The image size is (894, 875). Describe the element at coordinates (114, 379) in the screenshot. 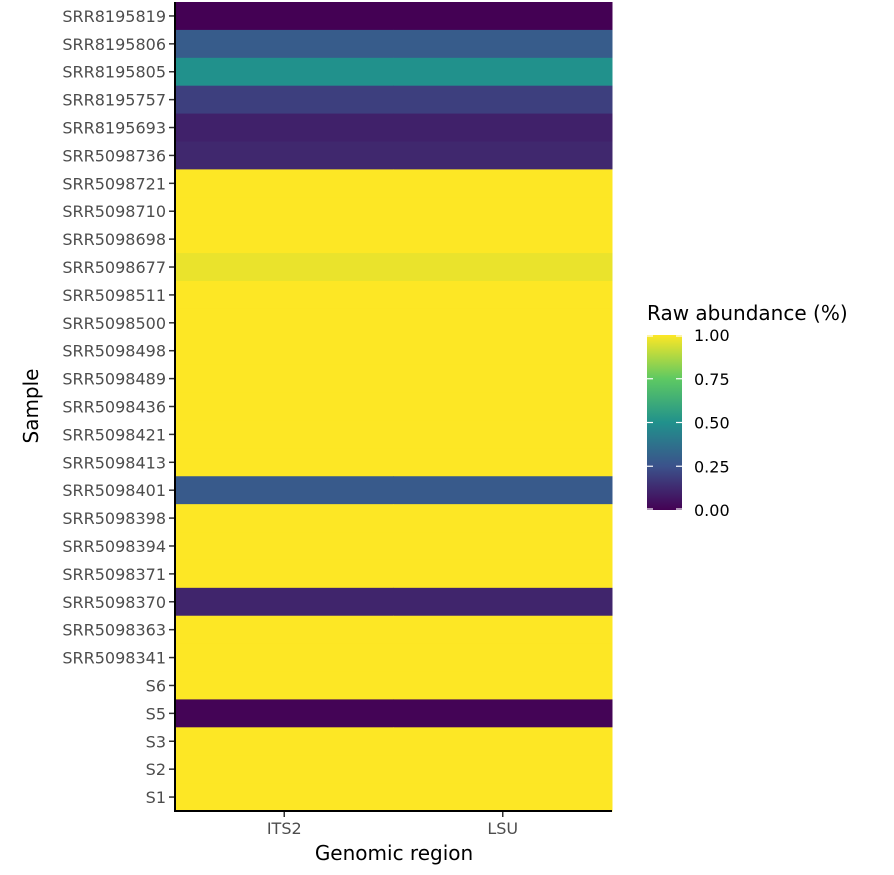

I see `y-tick-label: SRR5098489` at that location.